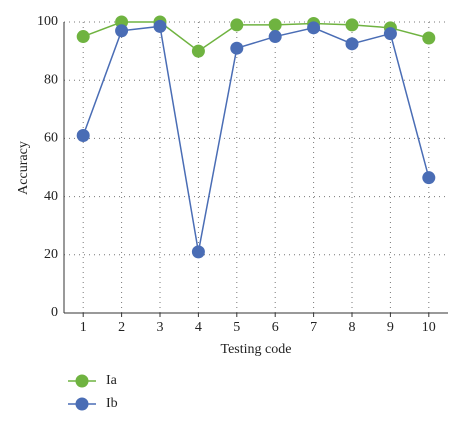  Describe the element at coordinates (51, 196) in the screenshot. I see `y-tick-label: 40` at that location.